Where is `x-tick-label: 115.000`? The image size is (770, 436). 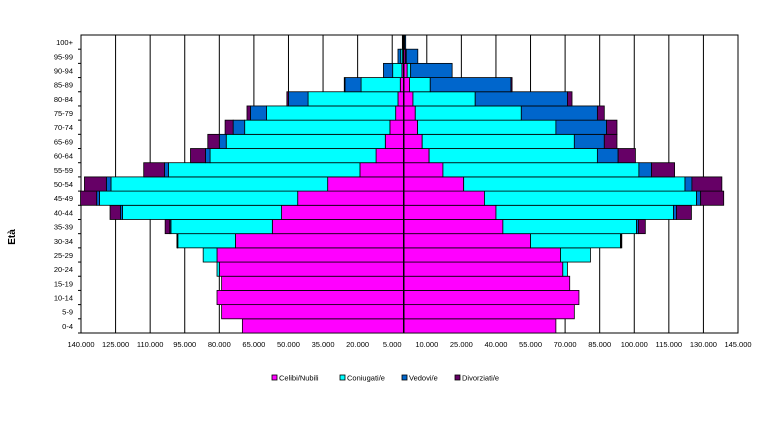
x-tick-label: 115.000 is located at coordinates (669, 344).